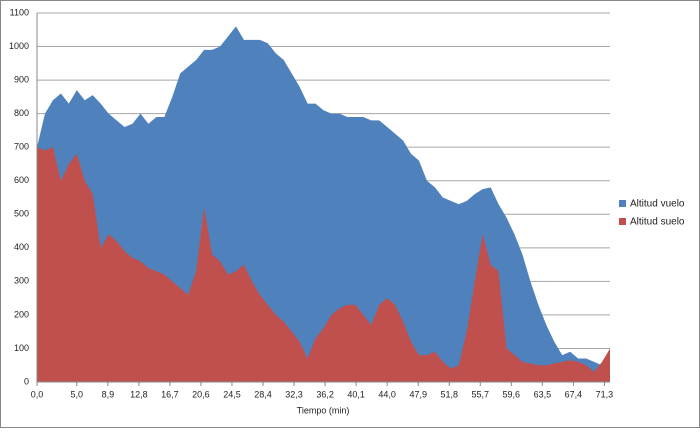 The image size is (700, 433). Describe the element at coordinates (605, 394) in the screenshot. I see `x-tick-label: 71,3` at that location.